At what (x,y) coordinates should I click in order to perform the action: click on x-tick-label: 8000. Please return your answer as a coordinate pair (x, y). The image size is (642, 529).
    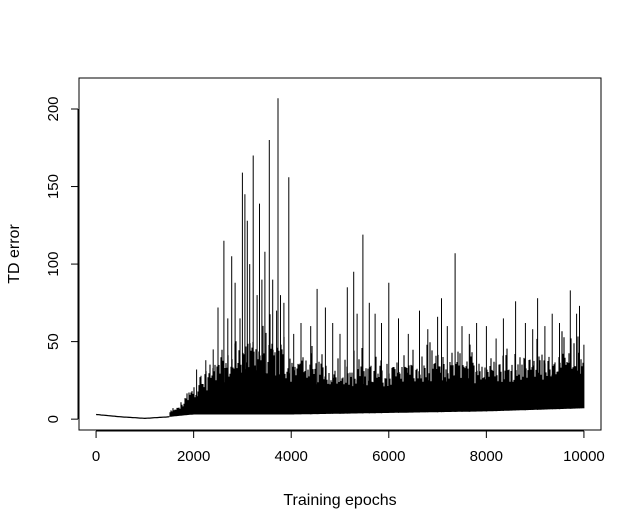
    Looking at the image, I should click on (486, 456).